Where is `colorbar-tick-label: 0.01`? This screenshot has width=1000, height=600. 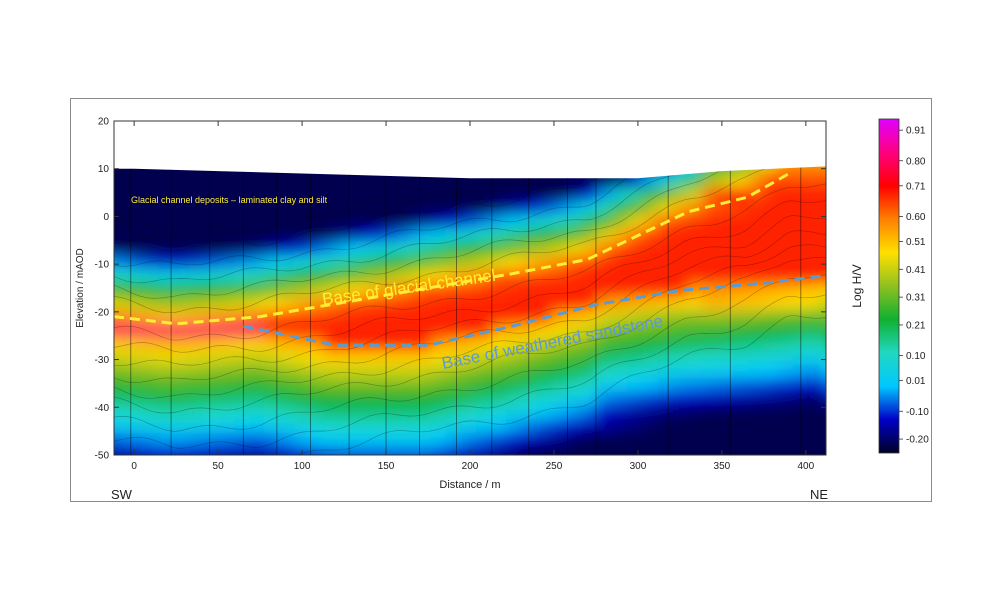 colorbar-tick-label: 0.01 is located at coordinates (916, 381).